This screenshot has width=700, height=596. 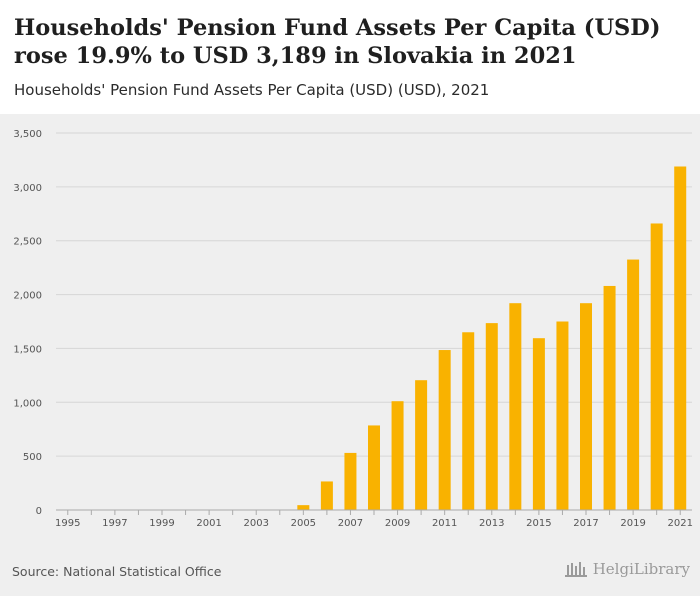 What do you see at coordinates (32, 457) in the screenshot?
I see `y-tick-label: 500` at bounding box center [32, 457].